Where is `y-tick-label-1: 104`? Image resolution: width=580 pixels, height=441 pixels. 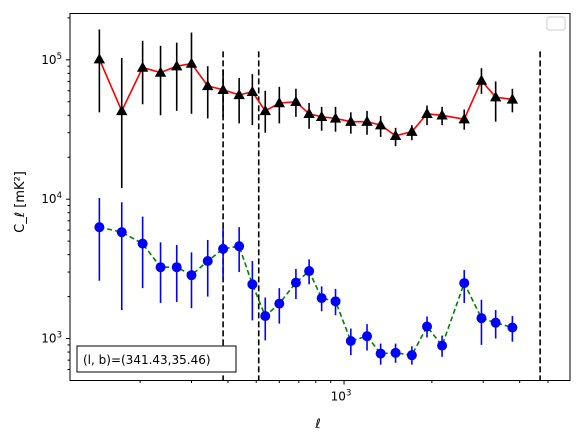 y-tick-label-1: 104 is located at coordinates (51, 198).